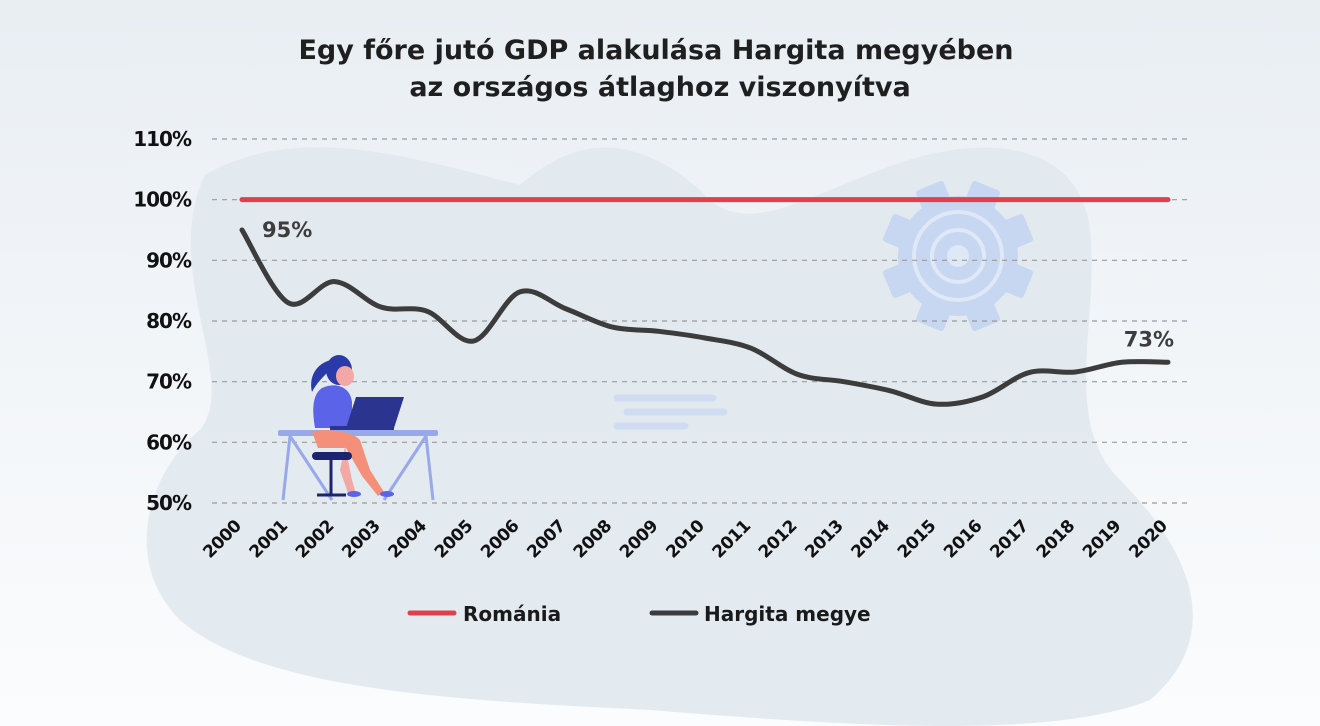 The image size is (1320, 726). Describe the element at coordinates (287, 230) in the screenshot. I see `data-label: 95%` at that location.